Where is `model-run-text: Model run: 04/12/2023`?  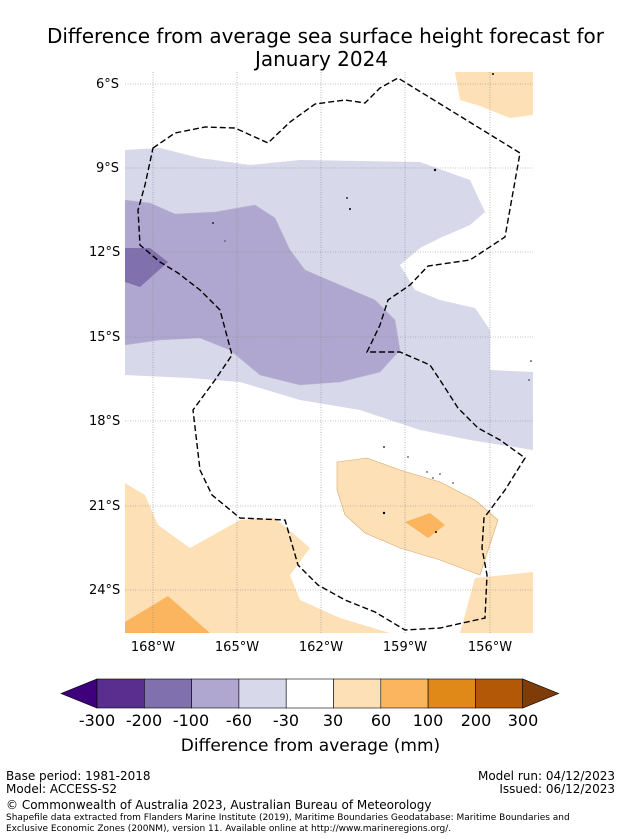 model-run-text: Model run: 04/12/2023 is located at coordinates (546, 776).